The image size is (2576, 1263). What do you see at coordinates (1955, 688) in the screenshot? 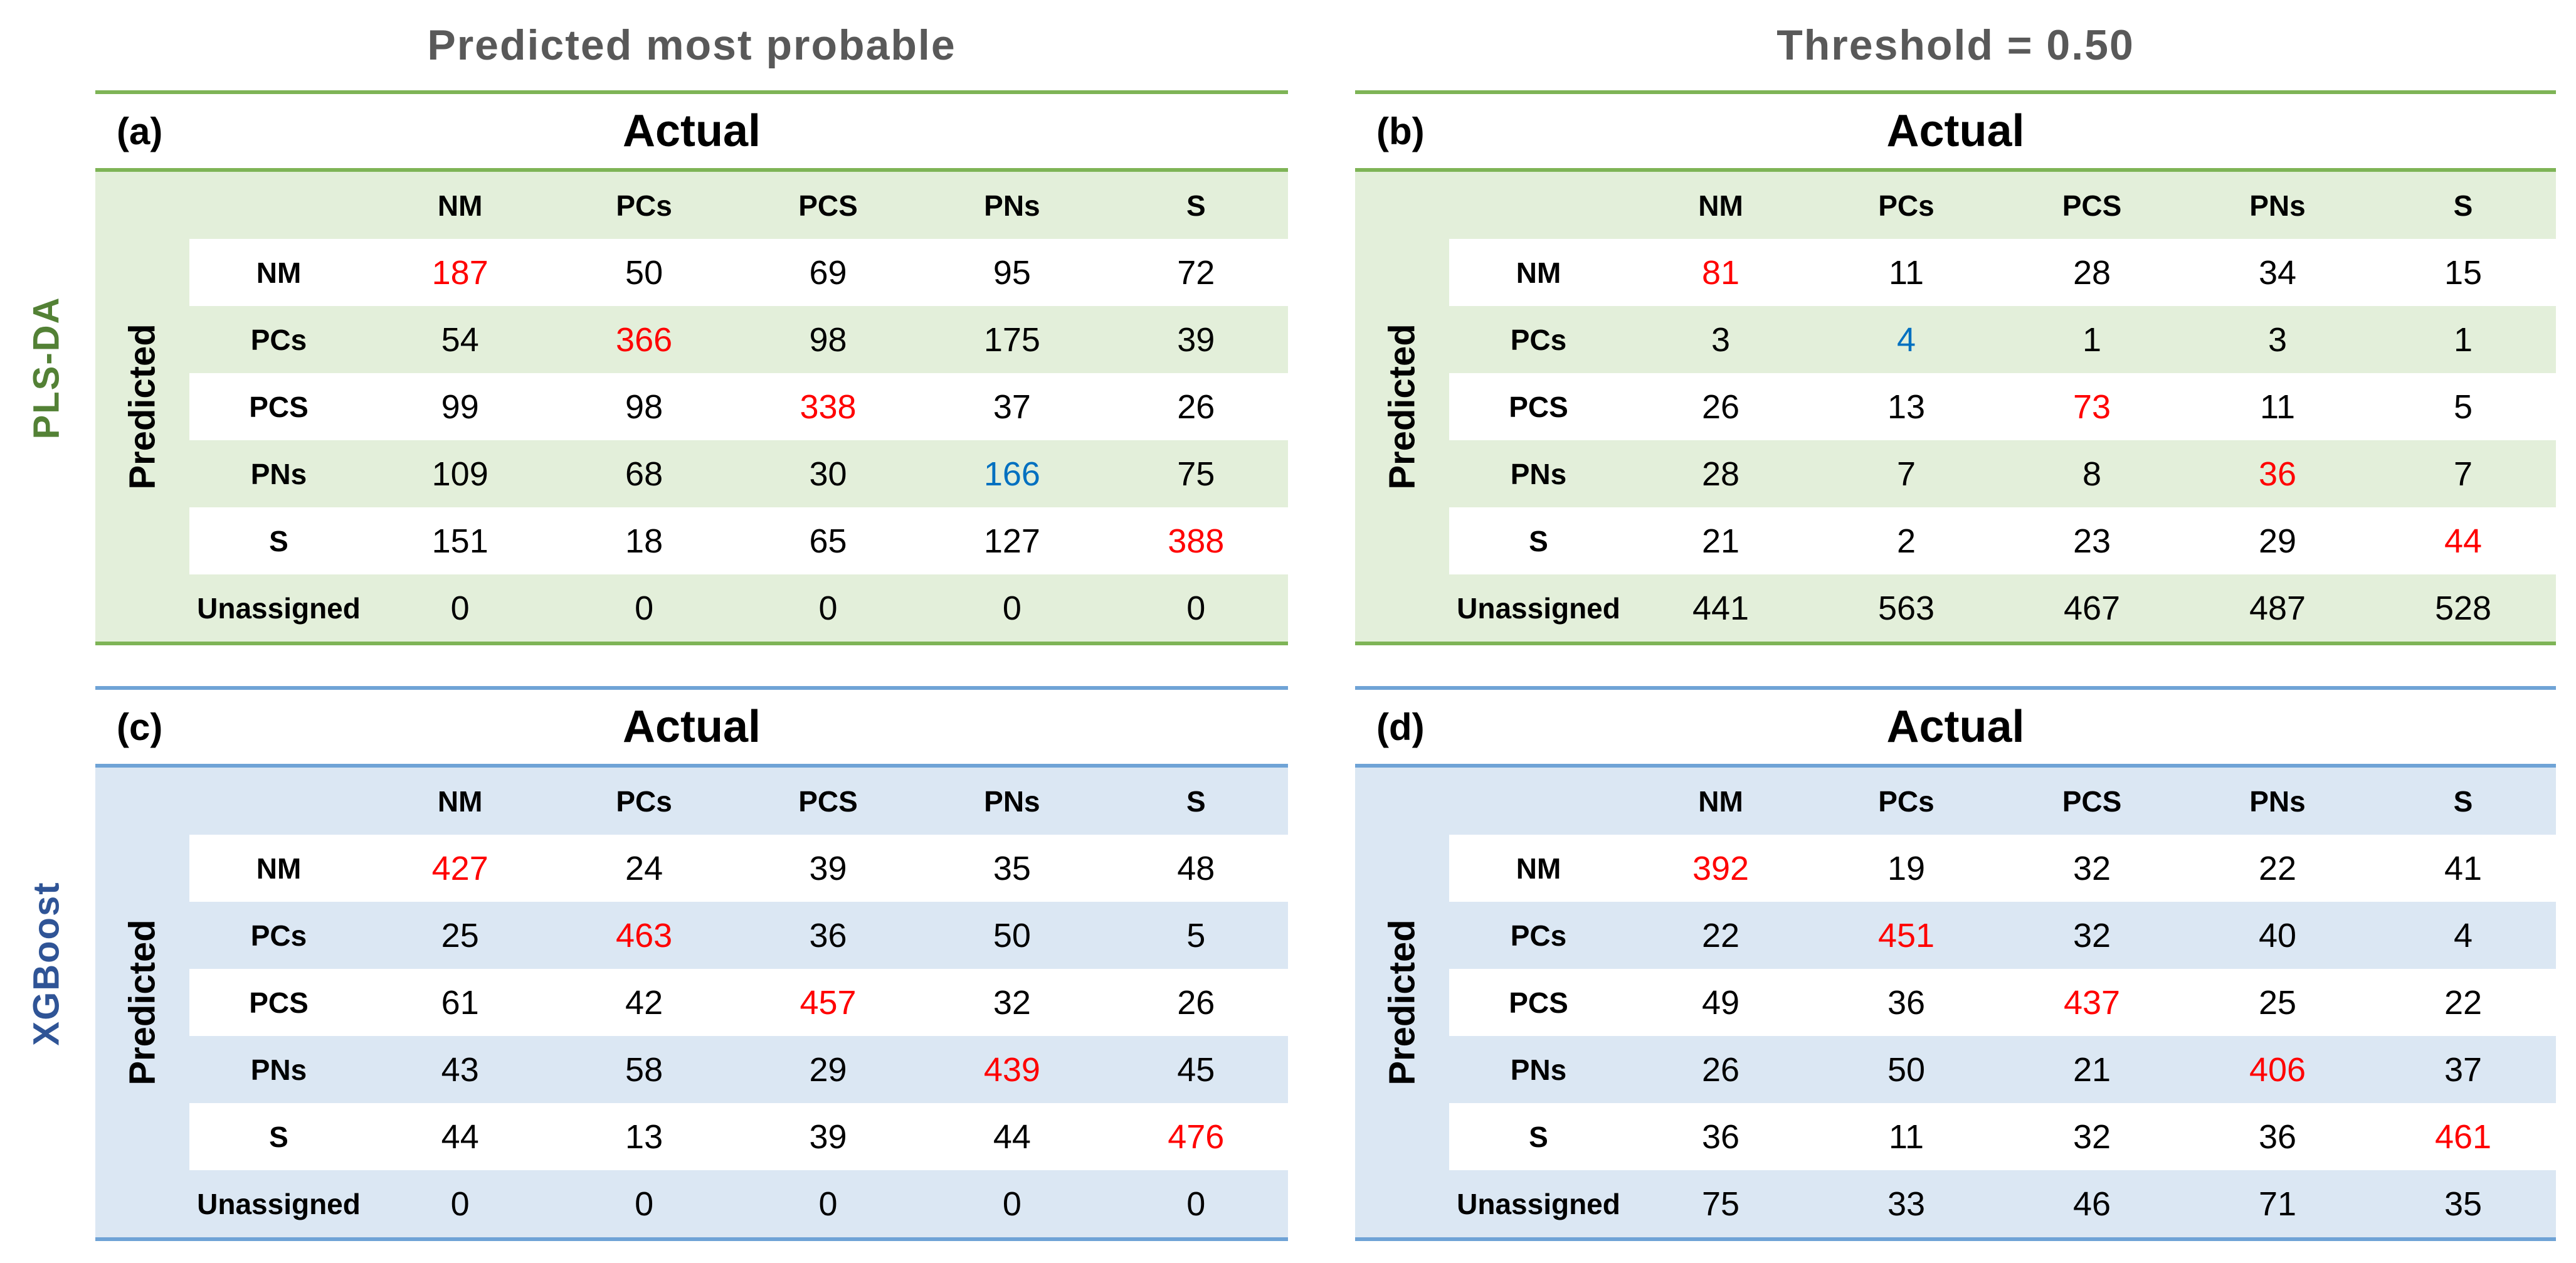
I see `panel-d-top-line` at bounding box center [1955, 688].